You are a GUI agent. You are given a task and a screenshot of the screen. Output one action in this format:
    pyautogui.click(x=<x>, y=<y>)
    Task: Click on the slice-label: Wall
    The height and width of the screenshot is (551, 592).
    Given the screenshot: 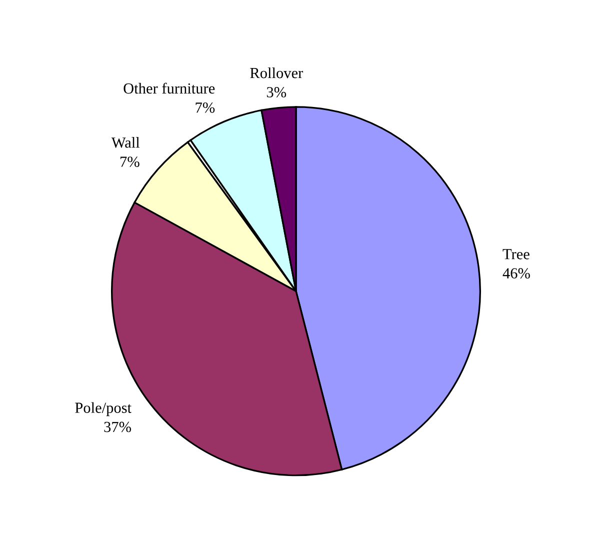 What is the action you would take?
    pyautogui.click(x=125, y=142)
    